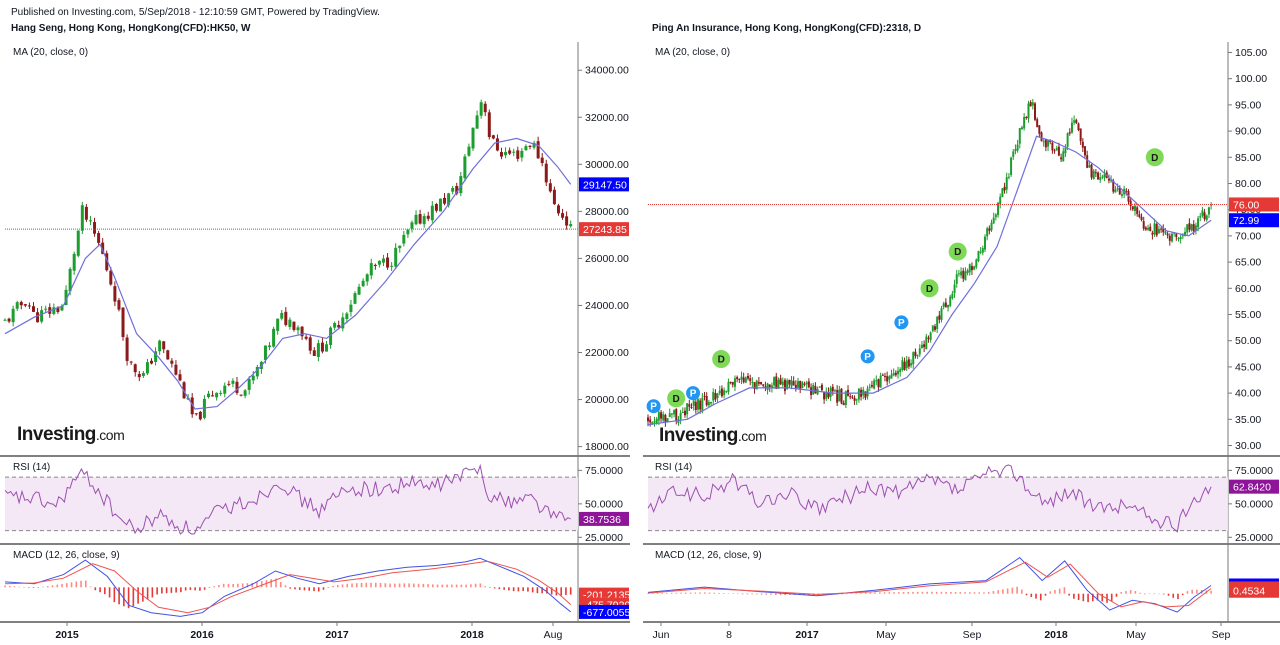 The image size is (1280, 645). I want to click on left-x-tick-label: 2017, so click(337, 635).